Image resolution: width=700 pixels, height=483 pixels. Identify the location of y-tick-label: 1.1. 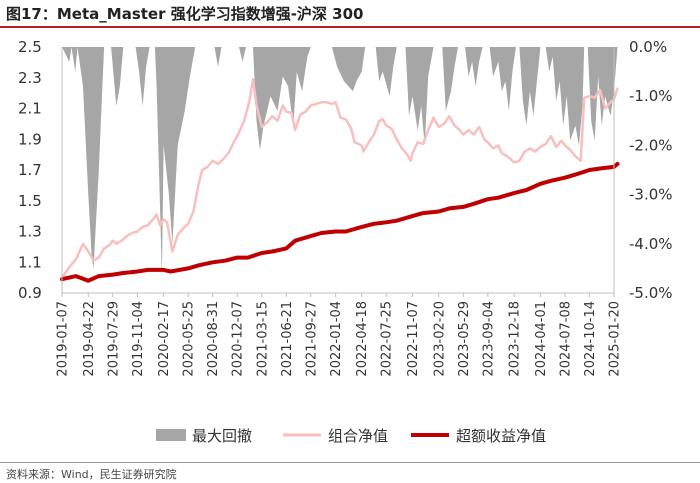
(30, 262).